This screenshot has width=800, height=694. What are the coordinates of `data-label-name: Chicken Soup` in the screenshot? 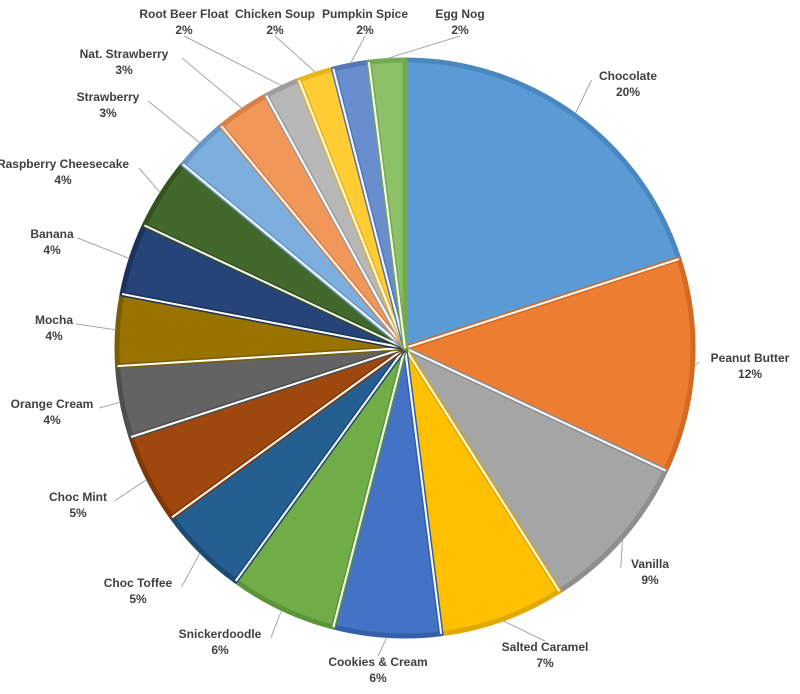 It's located at (275, 14).